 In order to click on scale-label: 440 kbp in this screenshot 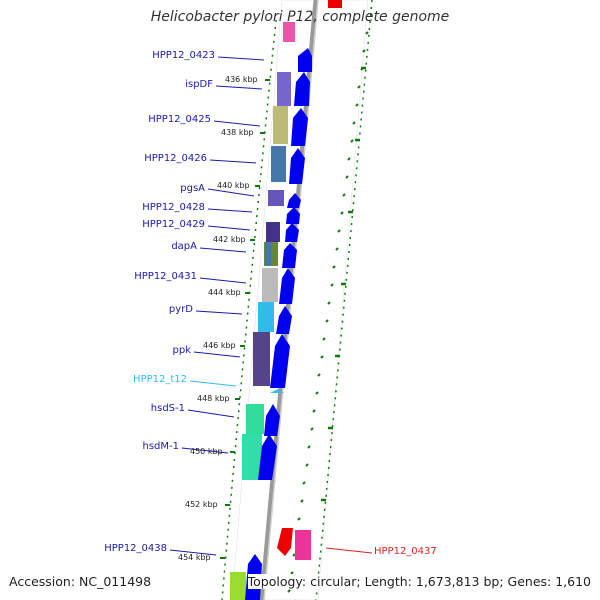, I will do `click(233, 185)`.